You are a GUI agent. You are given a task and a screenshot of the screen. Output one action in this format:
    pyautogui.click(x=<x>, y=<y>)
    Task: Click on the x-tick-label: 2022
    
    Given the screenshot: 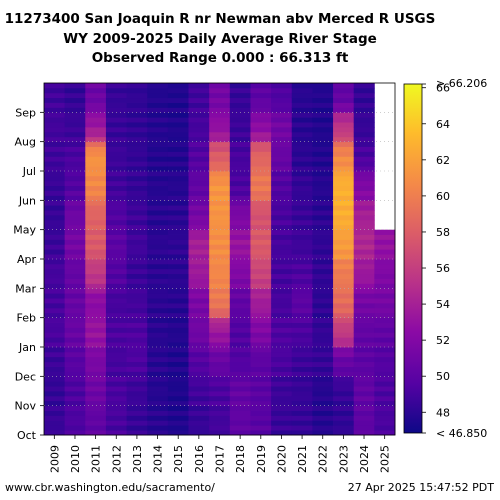 What is the action you would take?
    pyautogui.click(x=323, y=459)
    